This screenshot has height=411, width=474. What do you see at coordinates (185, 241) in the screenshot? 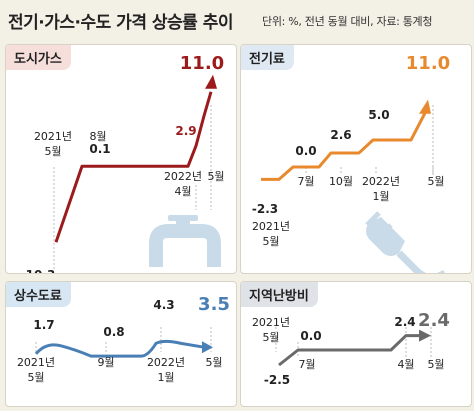
I see `faucet-icon` at bounding box center [185, 241].